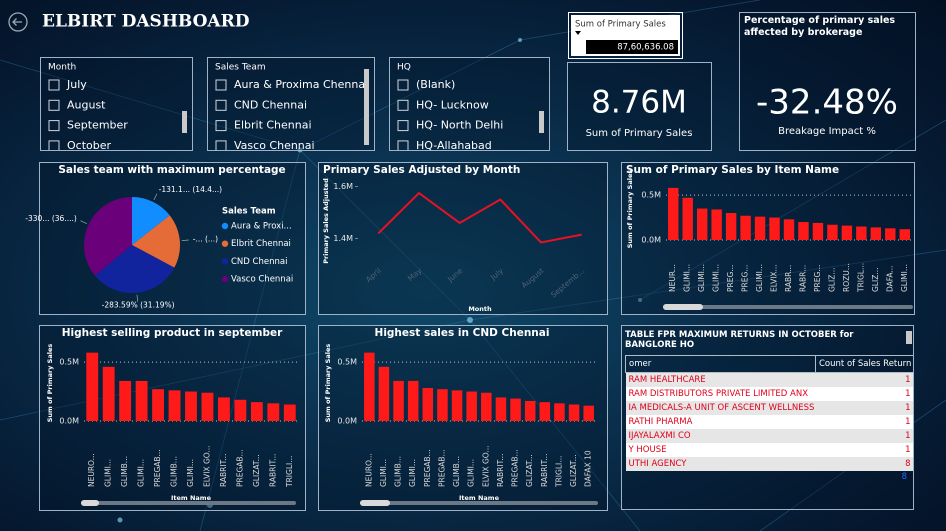 The image size is (946, 531). What do you see at coordinates (108, 236) in the screenshot?
I see `pie-slice` at bounding box center [108, 236].